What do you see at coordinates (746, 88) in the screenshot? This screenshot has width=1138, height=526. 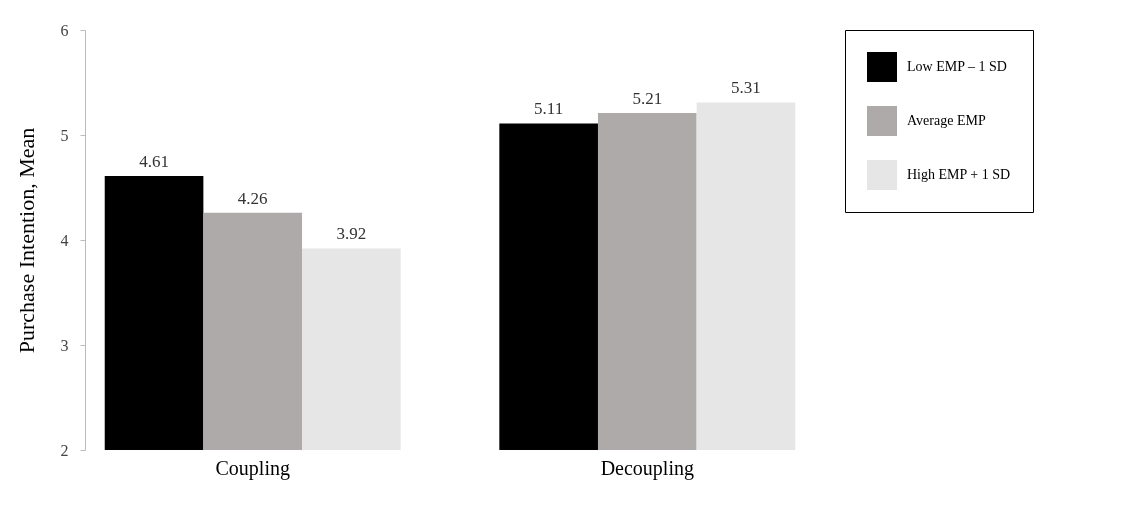 I see `data-label: 5.31` at bounding box center [746, 88].